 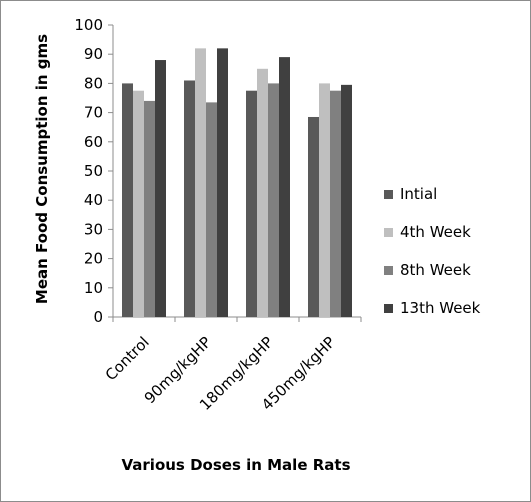 I want to click on y-tick-label: 10, so click(x=93, y=288).